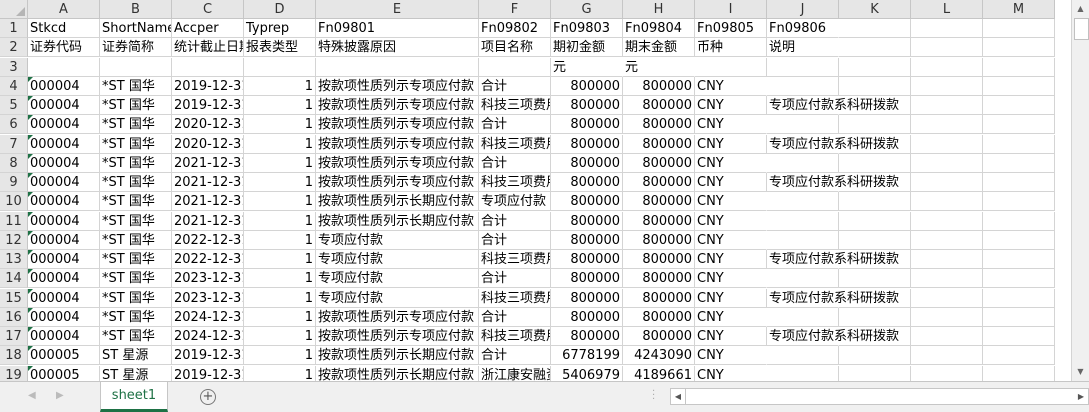  What do you see at coordinates (1019, 67) in the screenshot?
I see `cell-M3` at bounding box center [1019, 67].